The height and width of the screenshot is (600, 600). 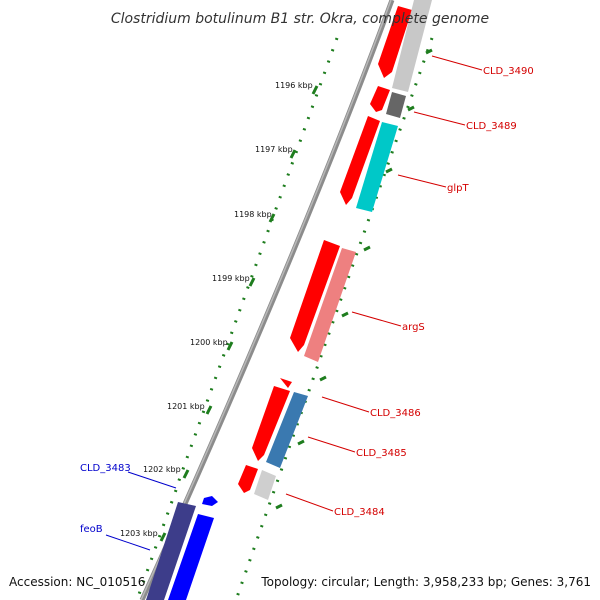 What do you see at coordinates (395, 42) in the screenshot?
I see `gene-cld-3490-arrow` at bounding box center [395, 42].